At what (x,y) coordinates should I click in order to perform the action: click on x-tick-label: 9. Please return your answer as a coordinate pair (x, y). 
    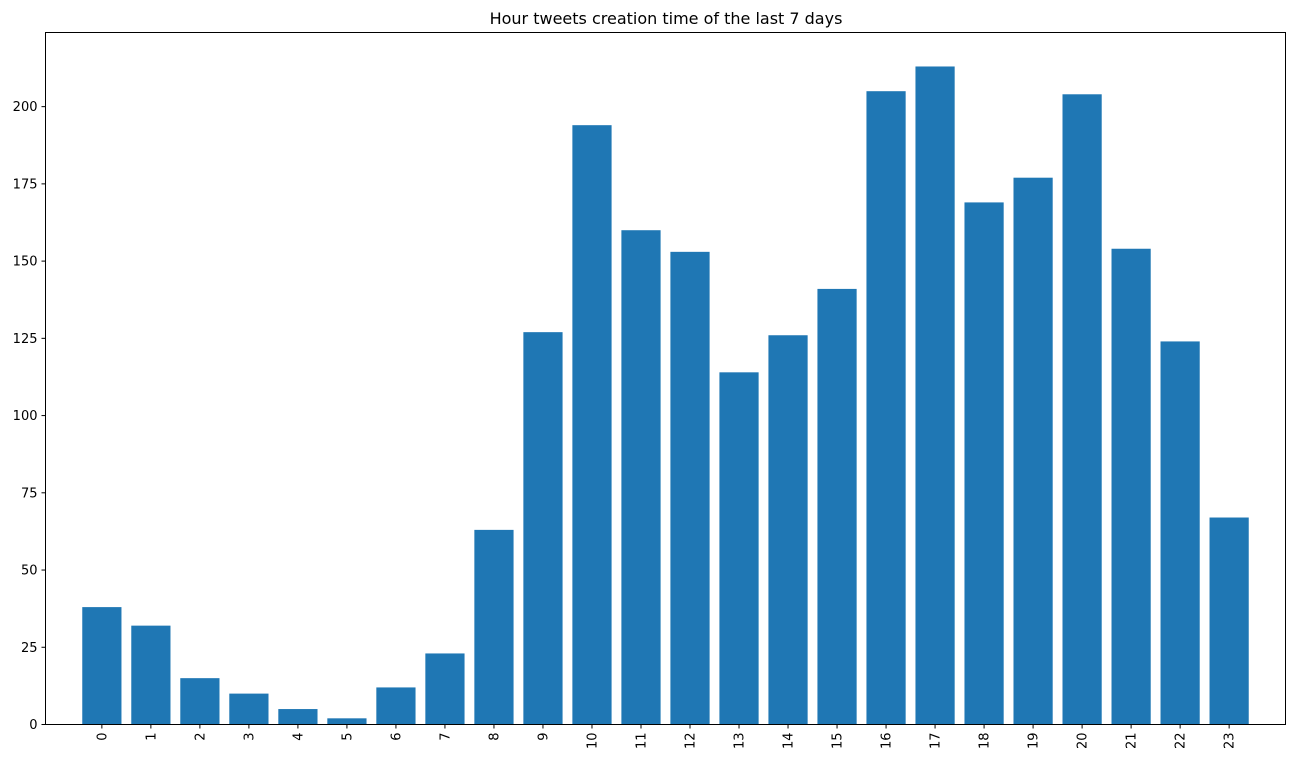
    Looking at the image, I should click on (543, 737).